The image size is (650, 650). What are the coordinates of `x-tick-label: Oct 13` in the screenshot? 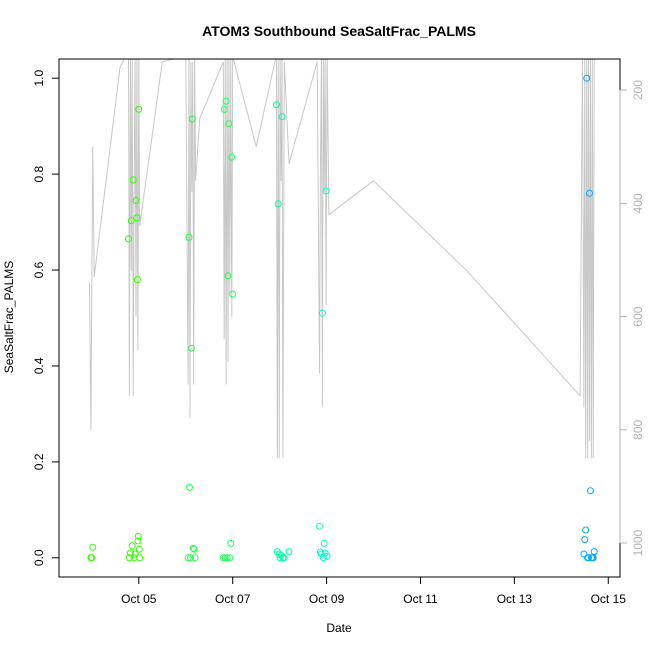 It's located at (515, 599).